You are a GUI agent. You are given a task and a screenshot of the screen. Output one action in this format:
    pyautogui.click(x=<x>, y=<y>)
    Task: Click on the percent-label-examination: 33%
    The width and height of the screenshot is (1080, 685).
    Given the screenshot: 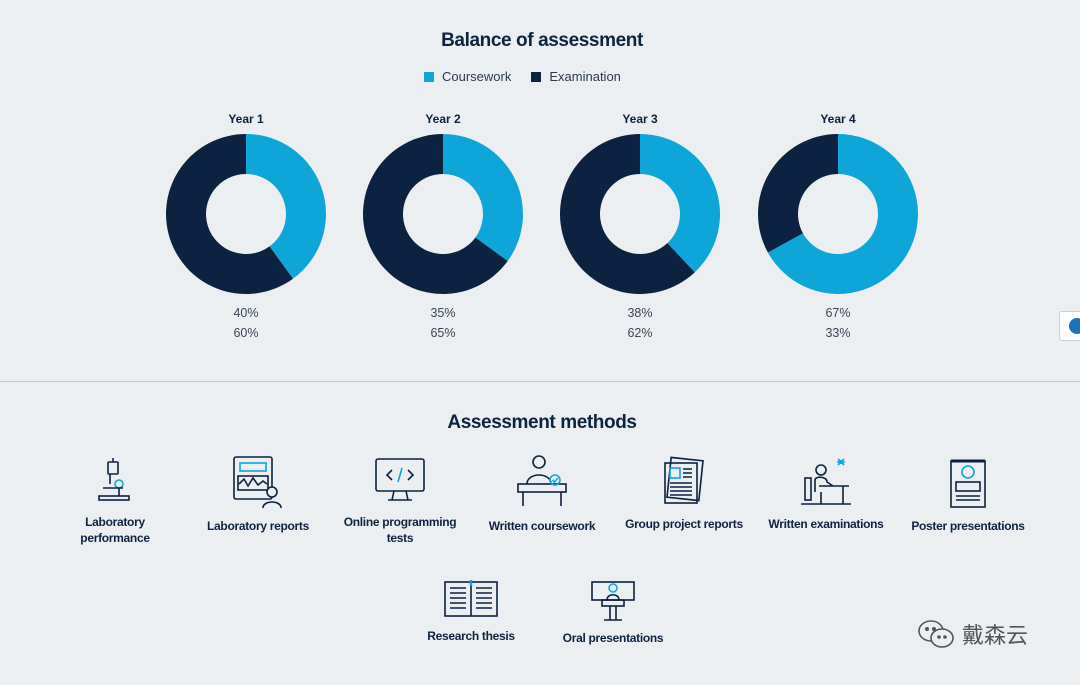 What is the action you would take?
    pyautogui.click(x=837, y=333)
    